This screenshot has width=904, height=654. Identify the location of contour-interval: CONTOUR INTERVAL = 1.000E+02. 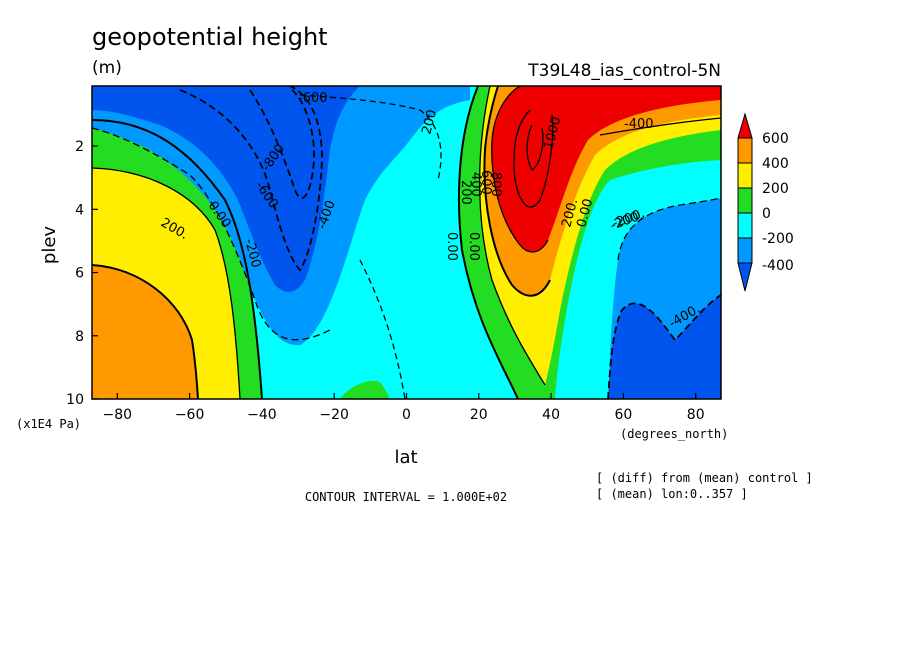
(406, 497).